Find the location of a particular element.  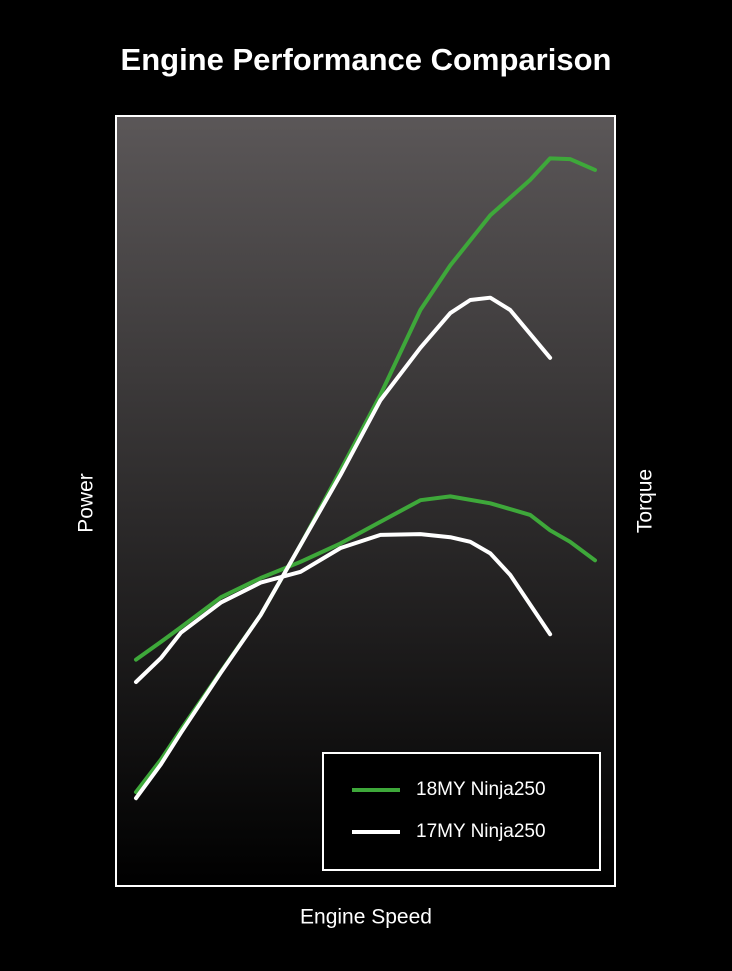

legend-label: 18MY Ninja250 is located at coordinates (481, 789).